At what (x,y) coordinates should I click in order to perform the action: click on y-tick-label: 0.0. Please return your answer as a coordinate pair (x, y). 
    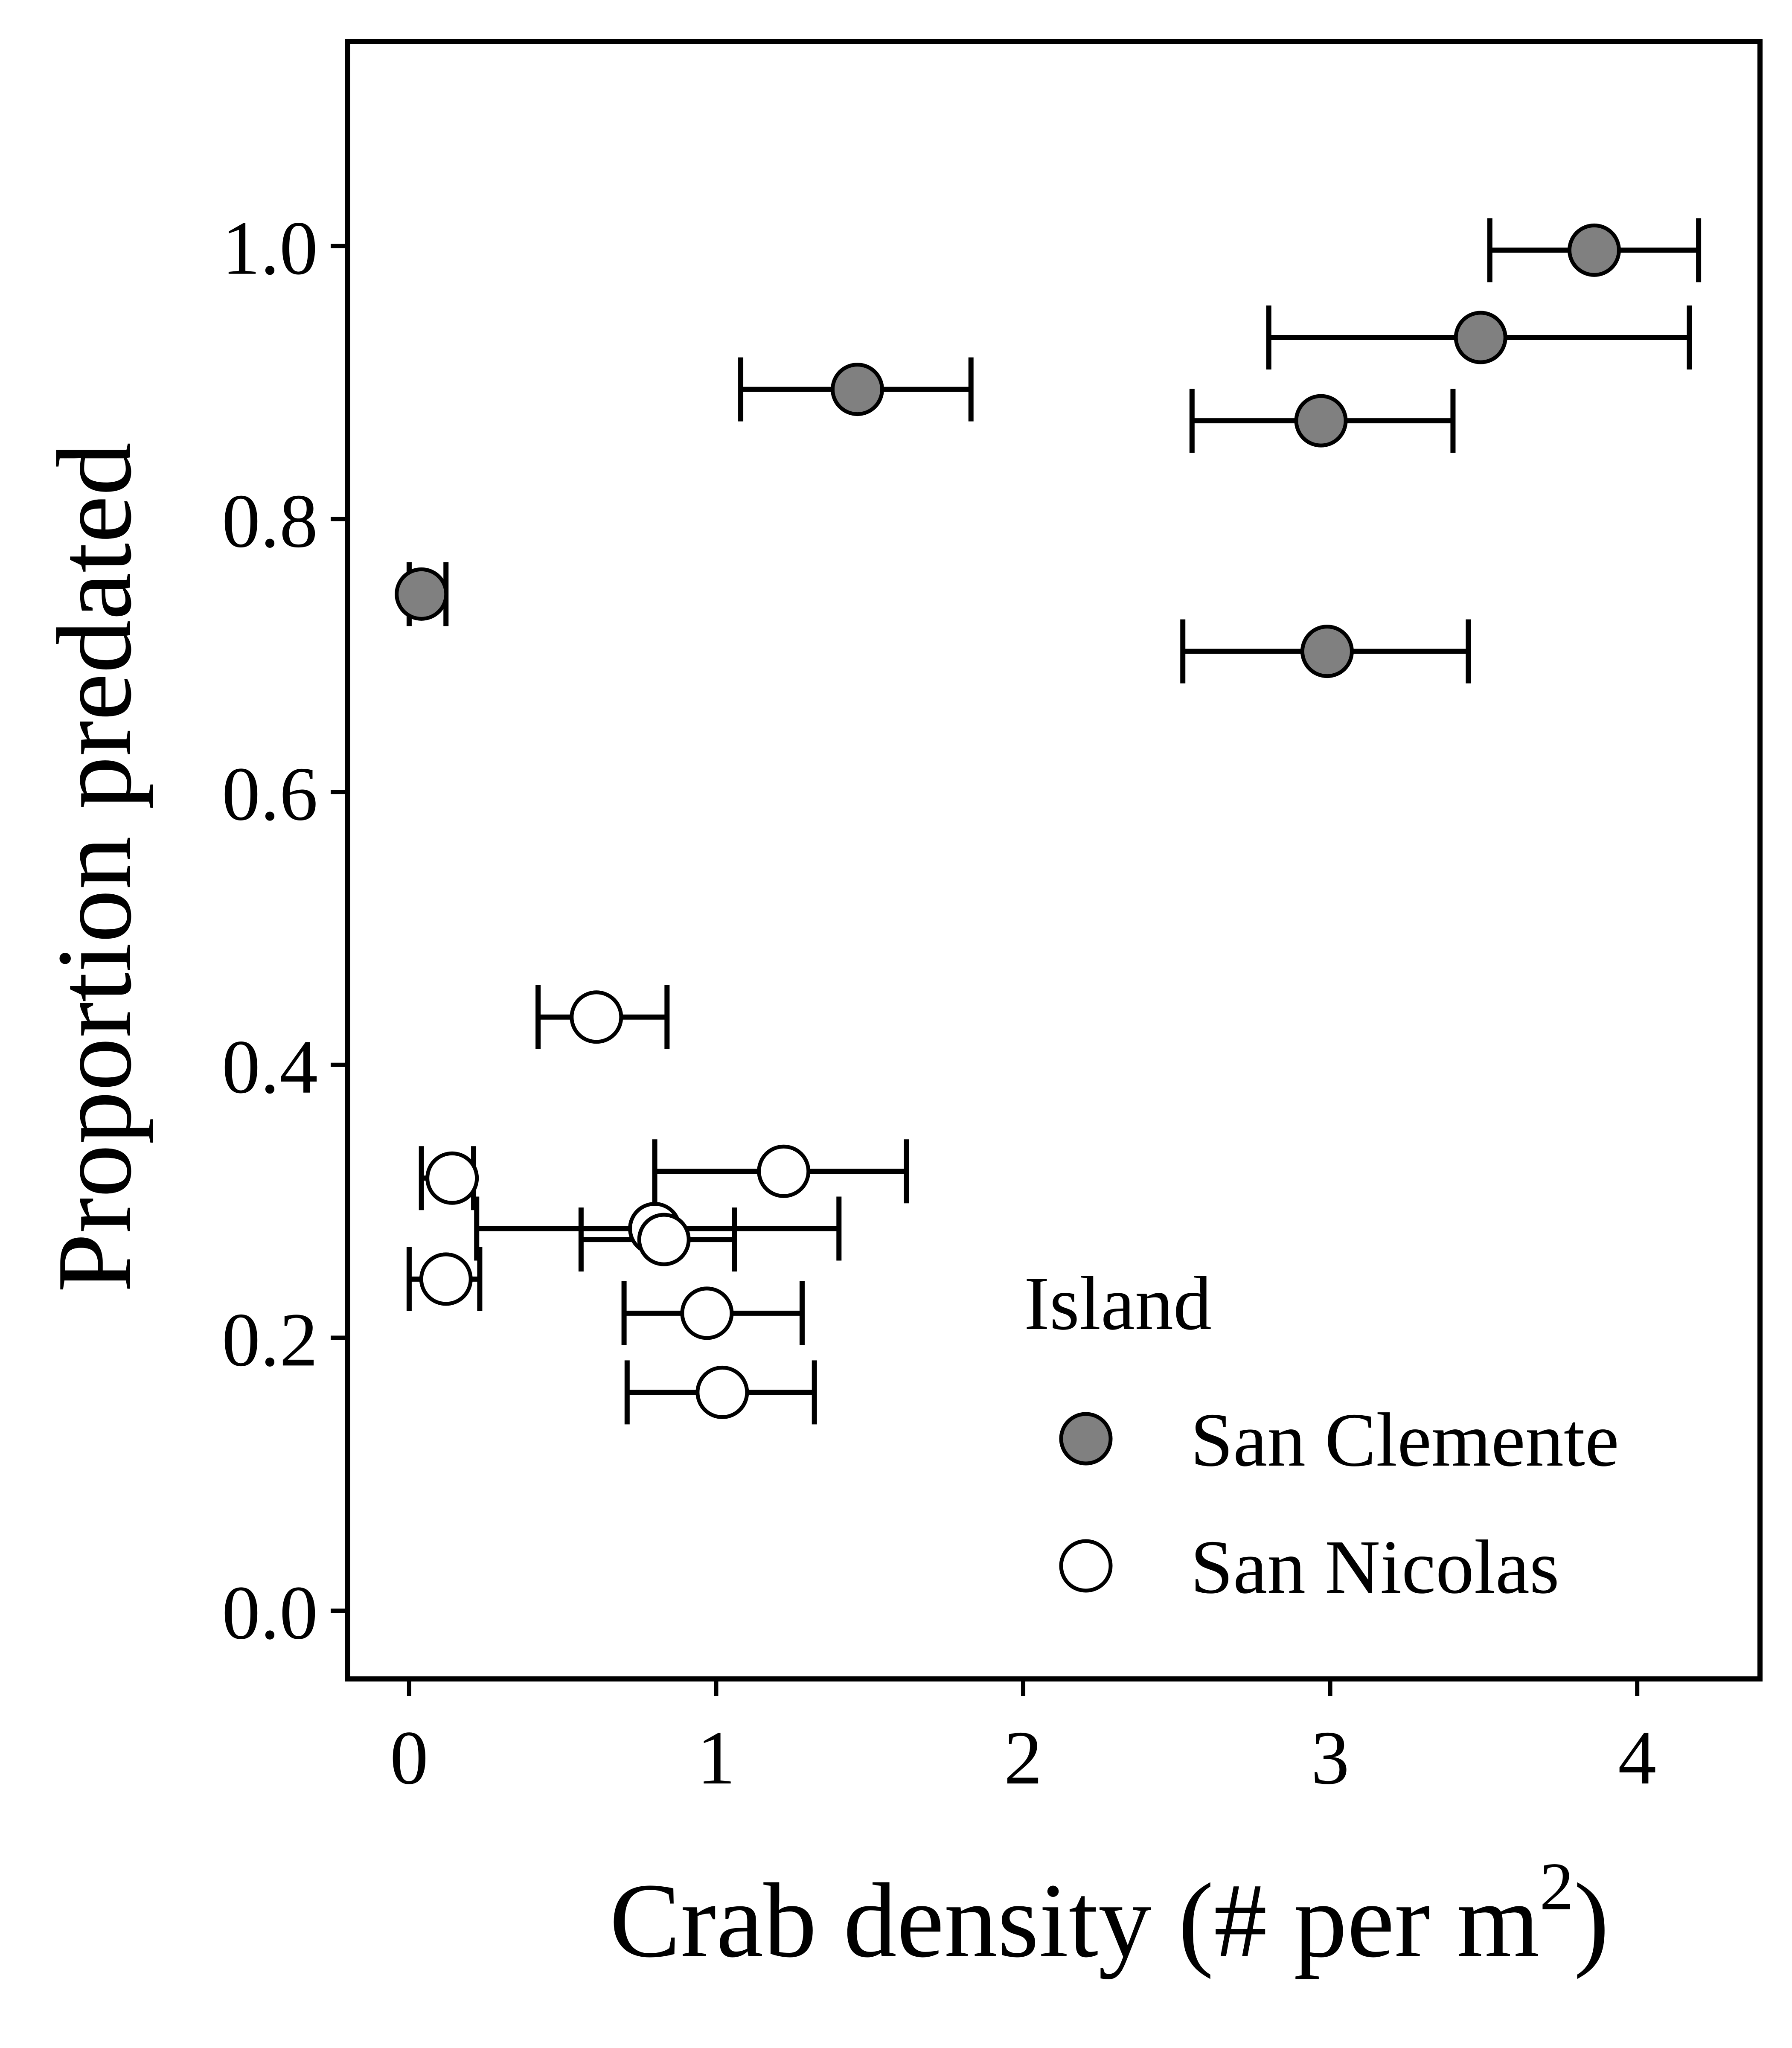
    Looking at the image, I should click on (270, 1612).